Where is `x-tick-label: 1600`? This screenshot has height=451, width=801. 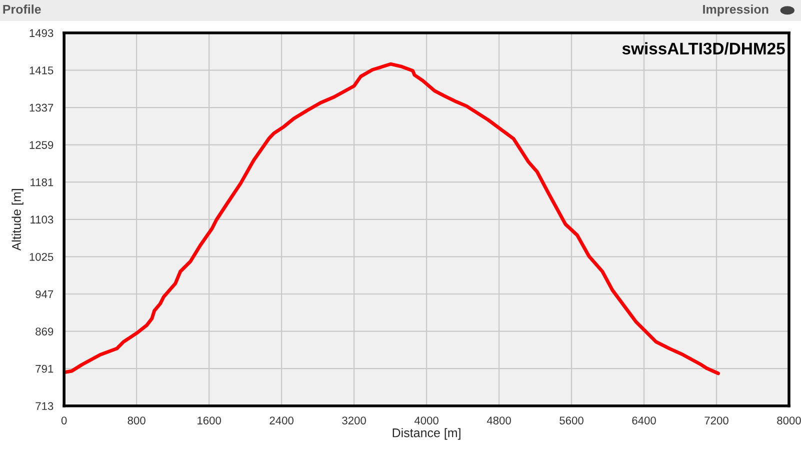 x-tick-label: 1600 is located at coordinates (209, 420).